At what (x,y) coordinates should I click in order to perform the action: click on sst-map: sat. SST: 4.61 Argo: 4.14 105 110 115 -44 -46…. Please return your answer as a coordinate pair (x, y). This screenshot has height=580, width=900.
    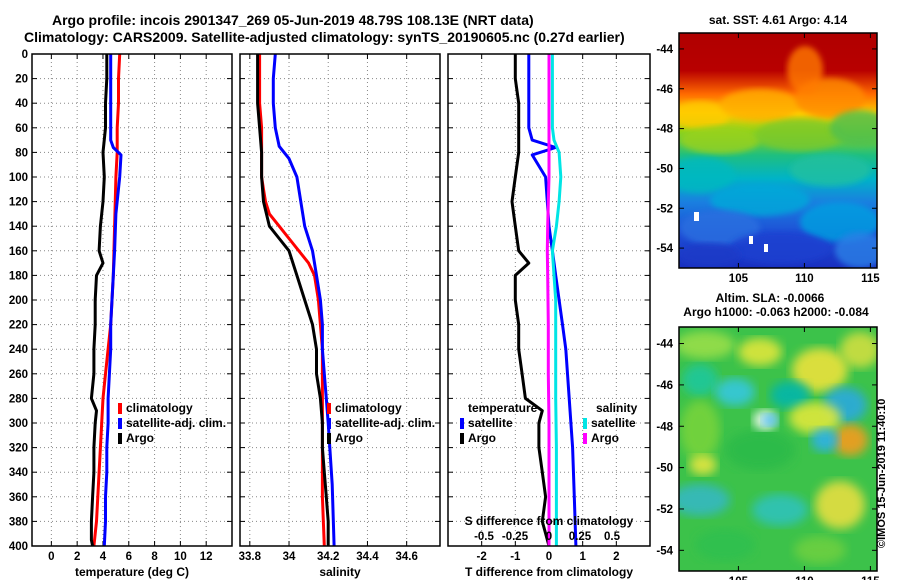
    Looking at the image, I should click on (768, 149).